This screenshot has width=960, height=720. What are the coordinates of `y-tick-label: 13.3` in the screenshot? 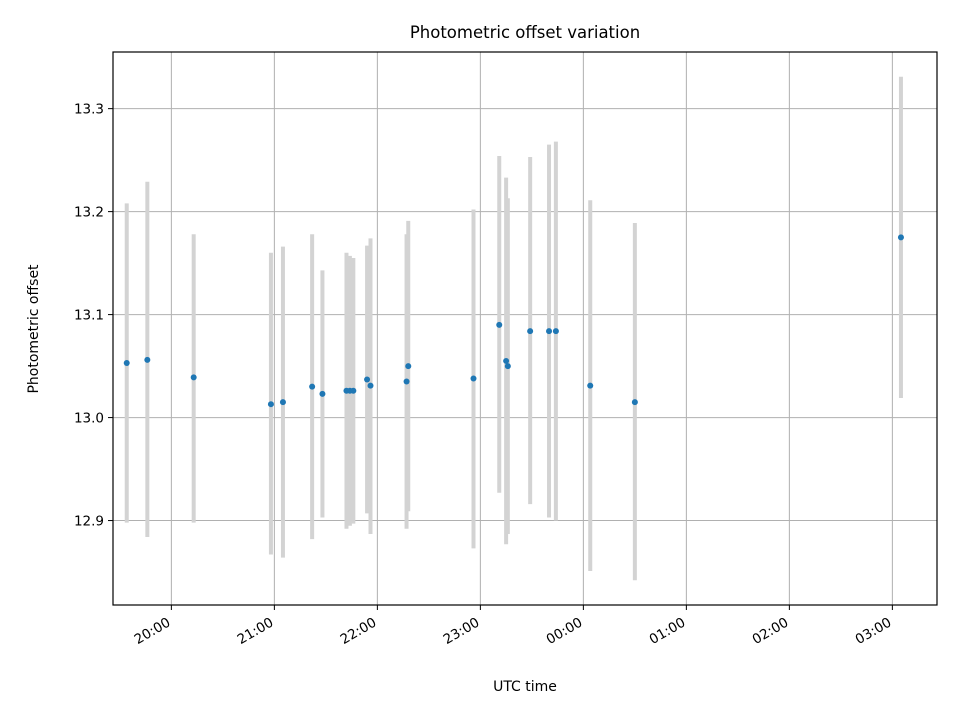 It's located at (89, 110).